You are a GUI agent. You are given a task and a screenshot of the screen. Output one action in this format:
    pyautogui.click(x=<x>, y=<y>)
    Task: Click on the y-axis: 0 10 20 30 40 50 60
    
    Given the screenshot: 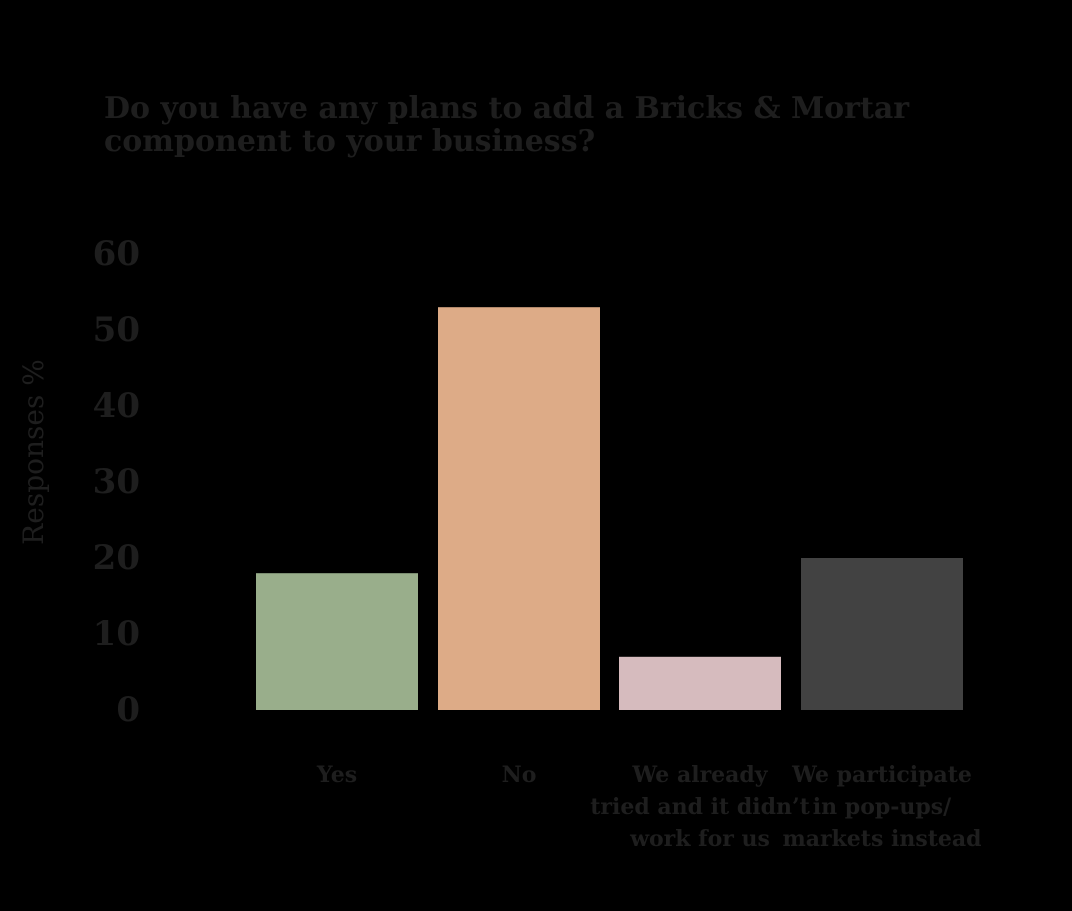 What is the action you would take?
    pyautogui.click(x=116, y=482)
    